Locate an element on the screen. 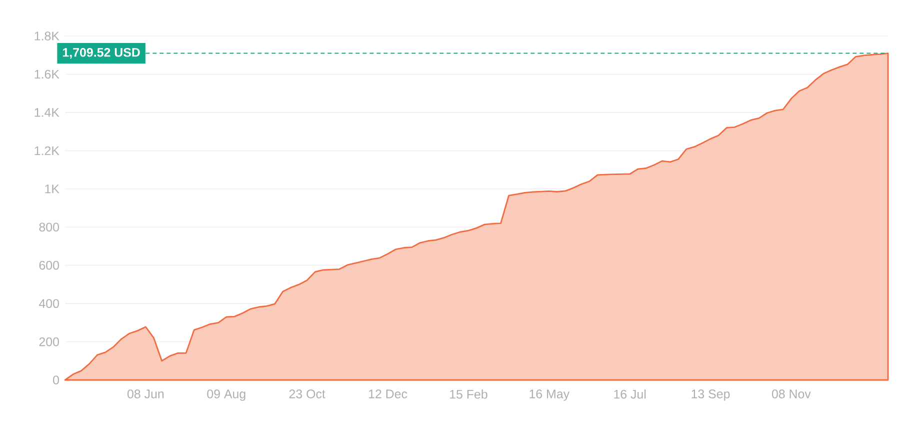 This screenshot has height=430, width=911. ref-line-label: 1,709.52 USD is located at coordinates (101, 53).